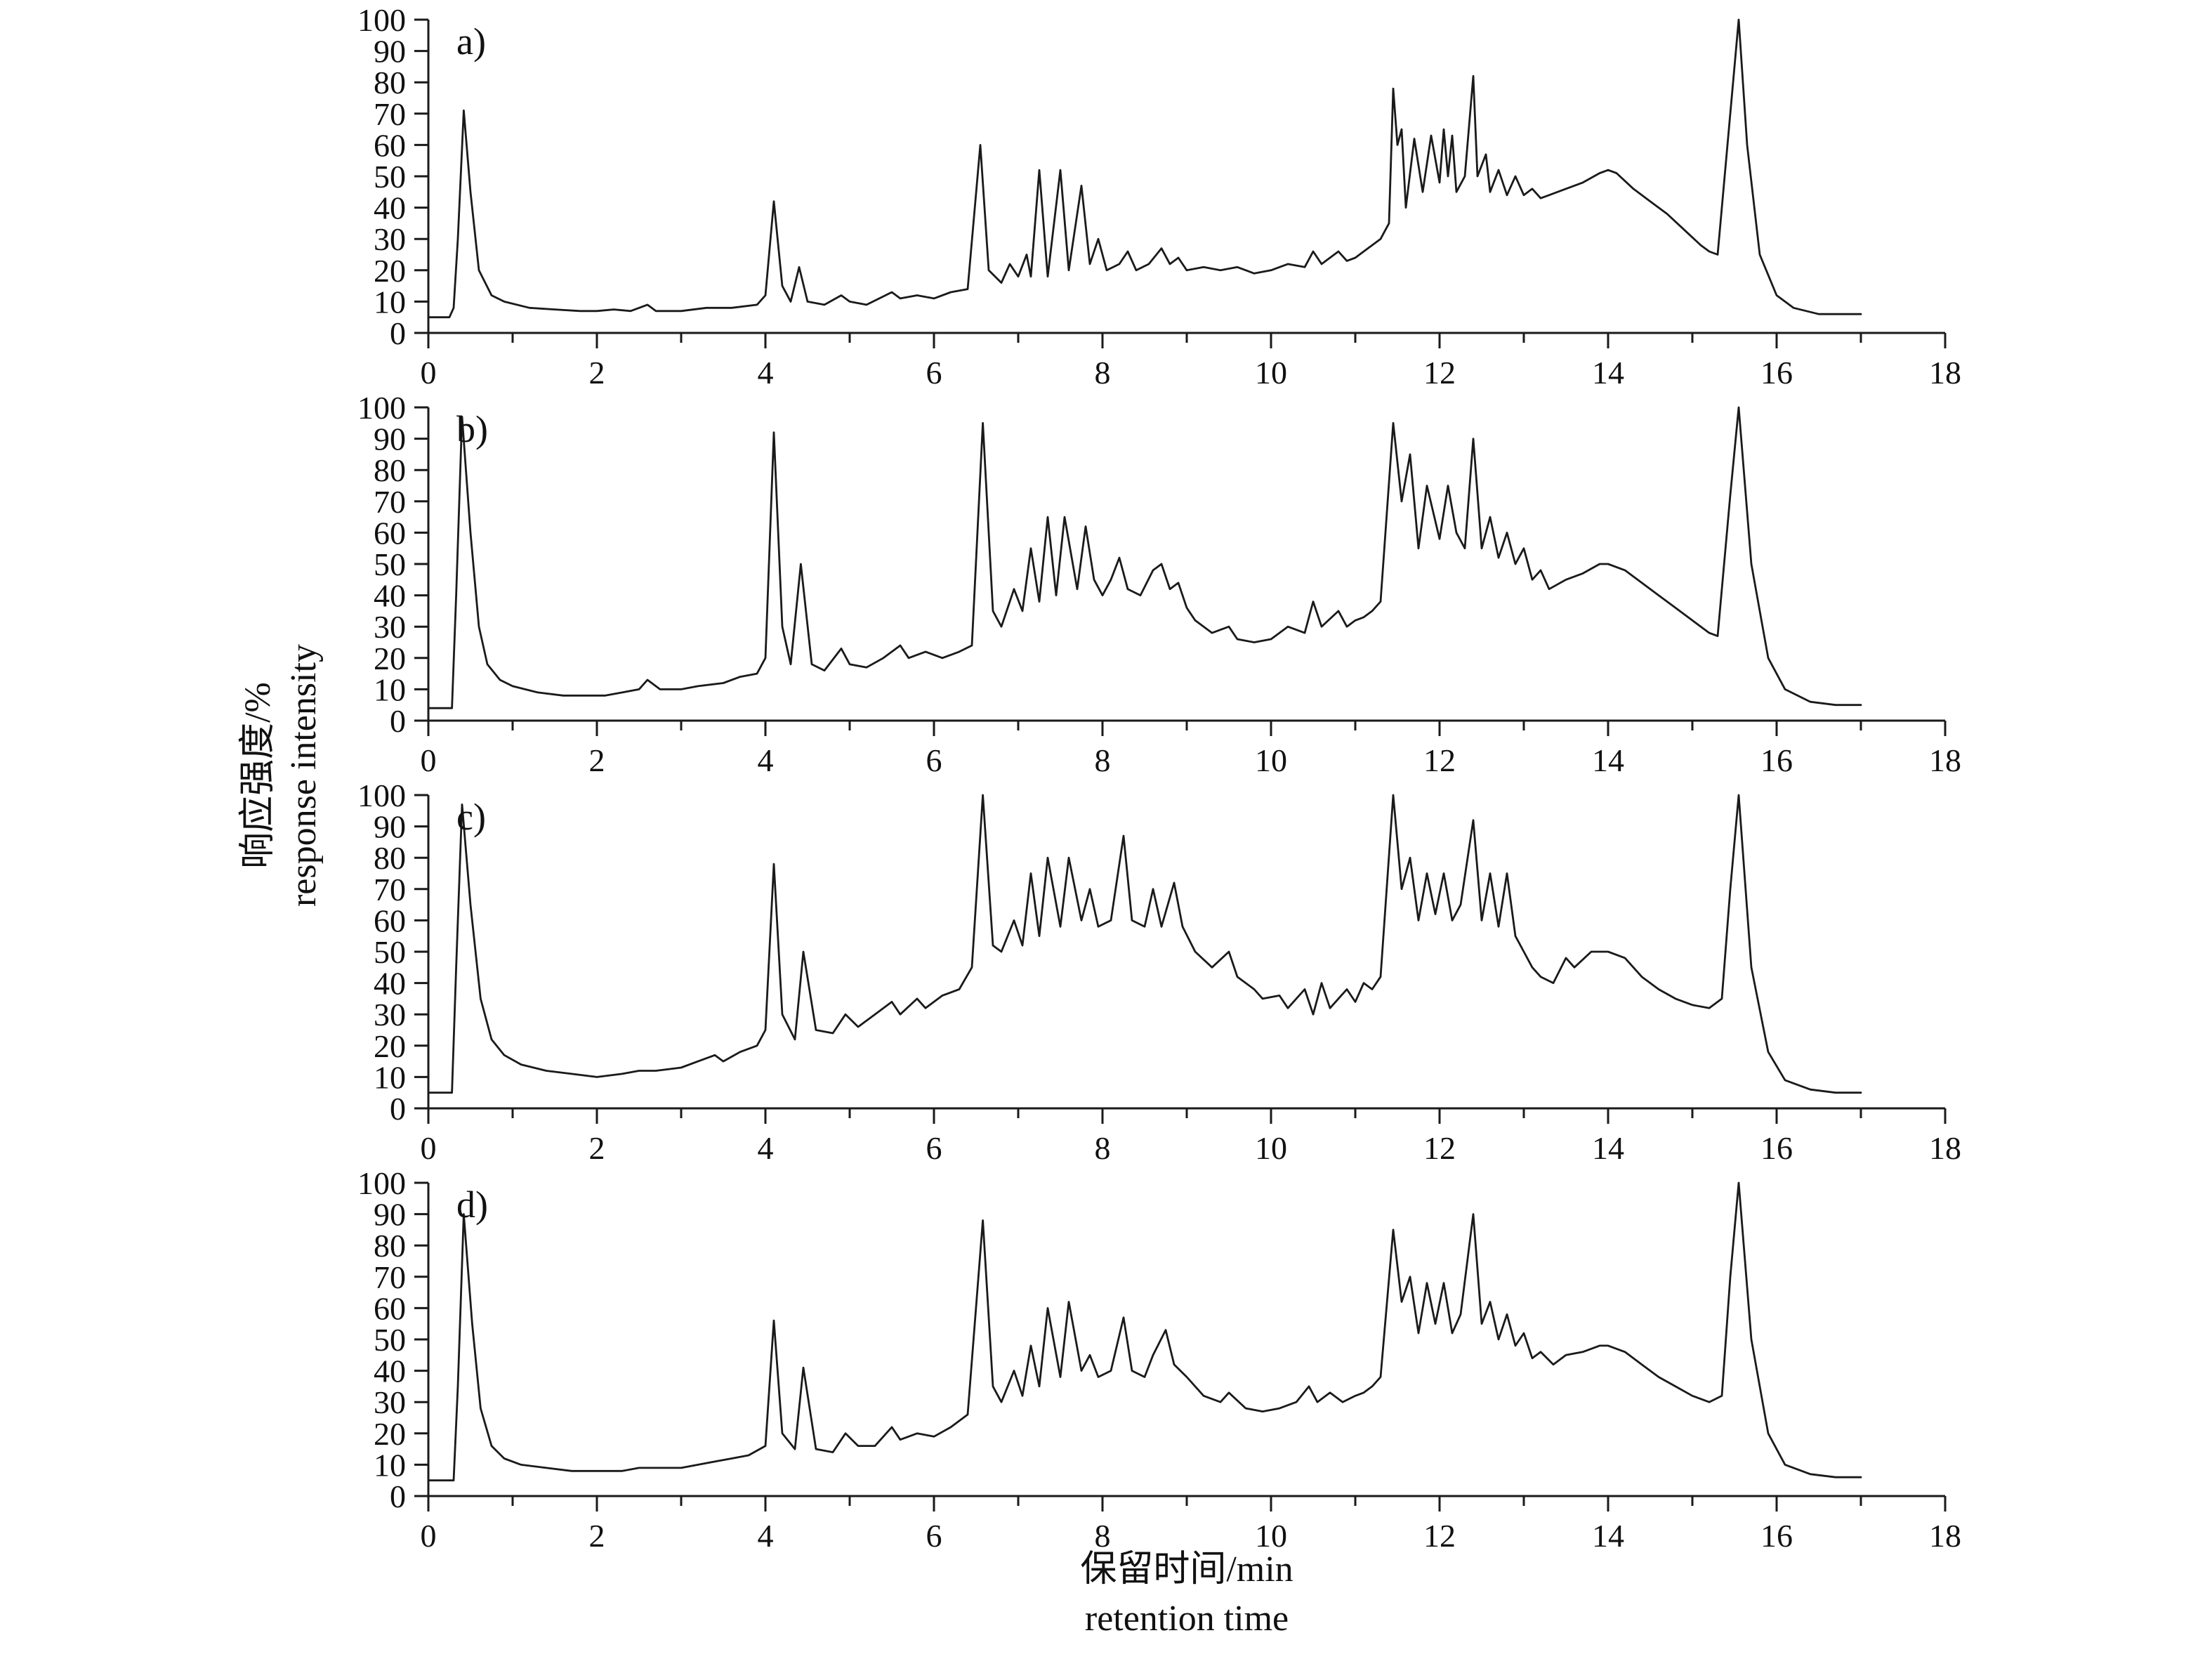  I want to click on panel-letter-d: d), so click(472, 1204).